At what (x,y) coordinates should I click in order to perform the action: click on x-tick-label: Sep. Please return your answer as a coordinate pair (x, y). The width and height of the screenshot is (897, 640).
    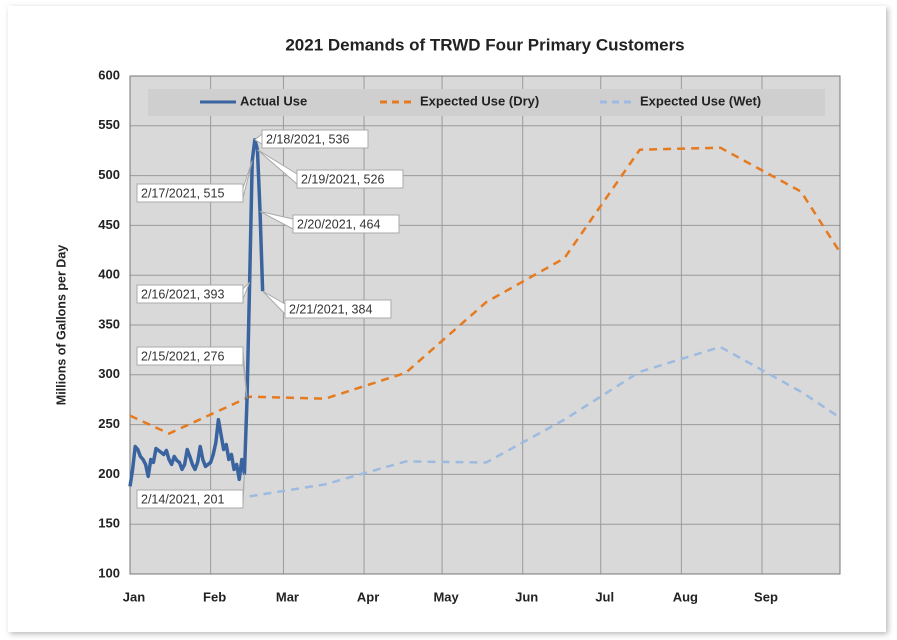
    Looking at the image, I should click on (766, 596).